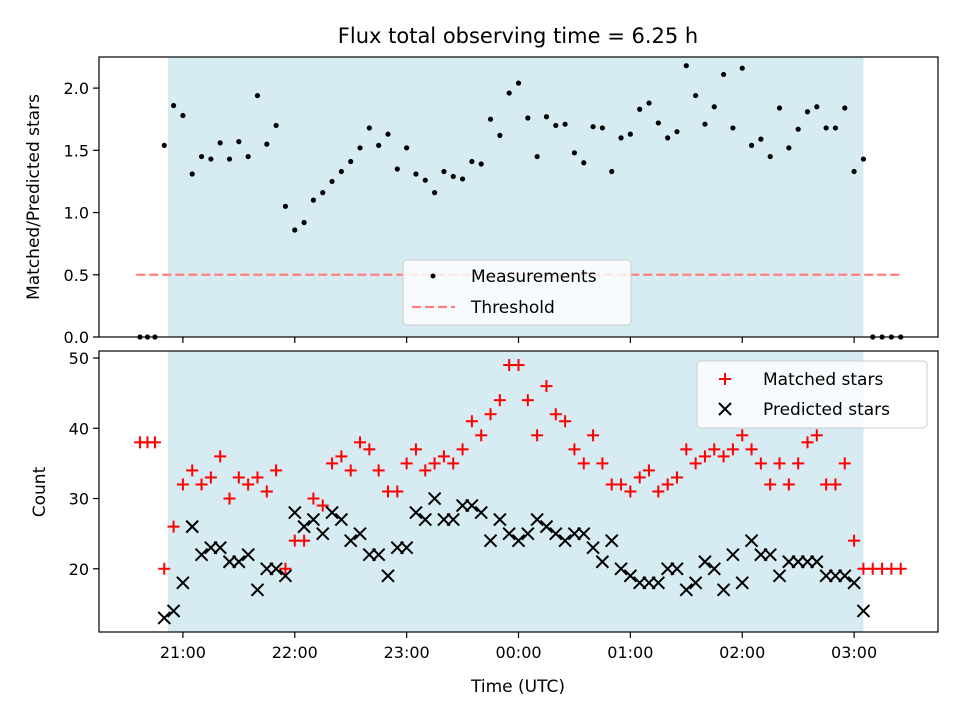  I want to click on bottom-y-tick-label: 50, so click(79, 358).